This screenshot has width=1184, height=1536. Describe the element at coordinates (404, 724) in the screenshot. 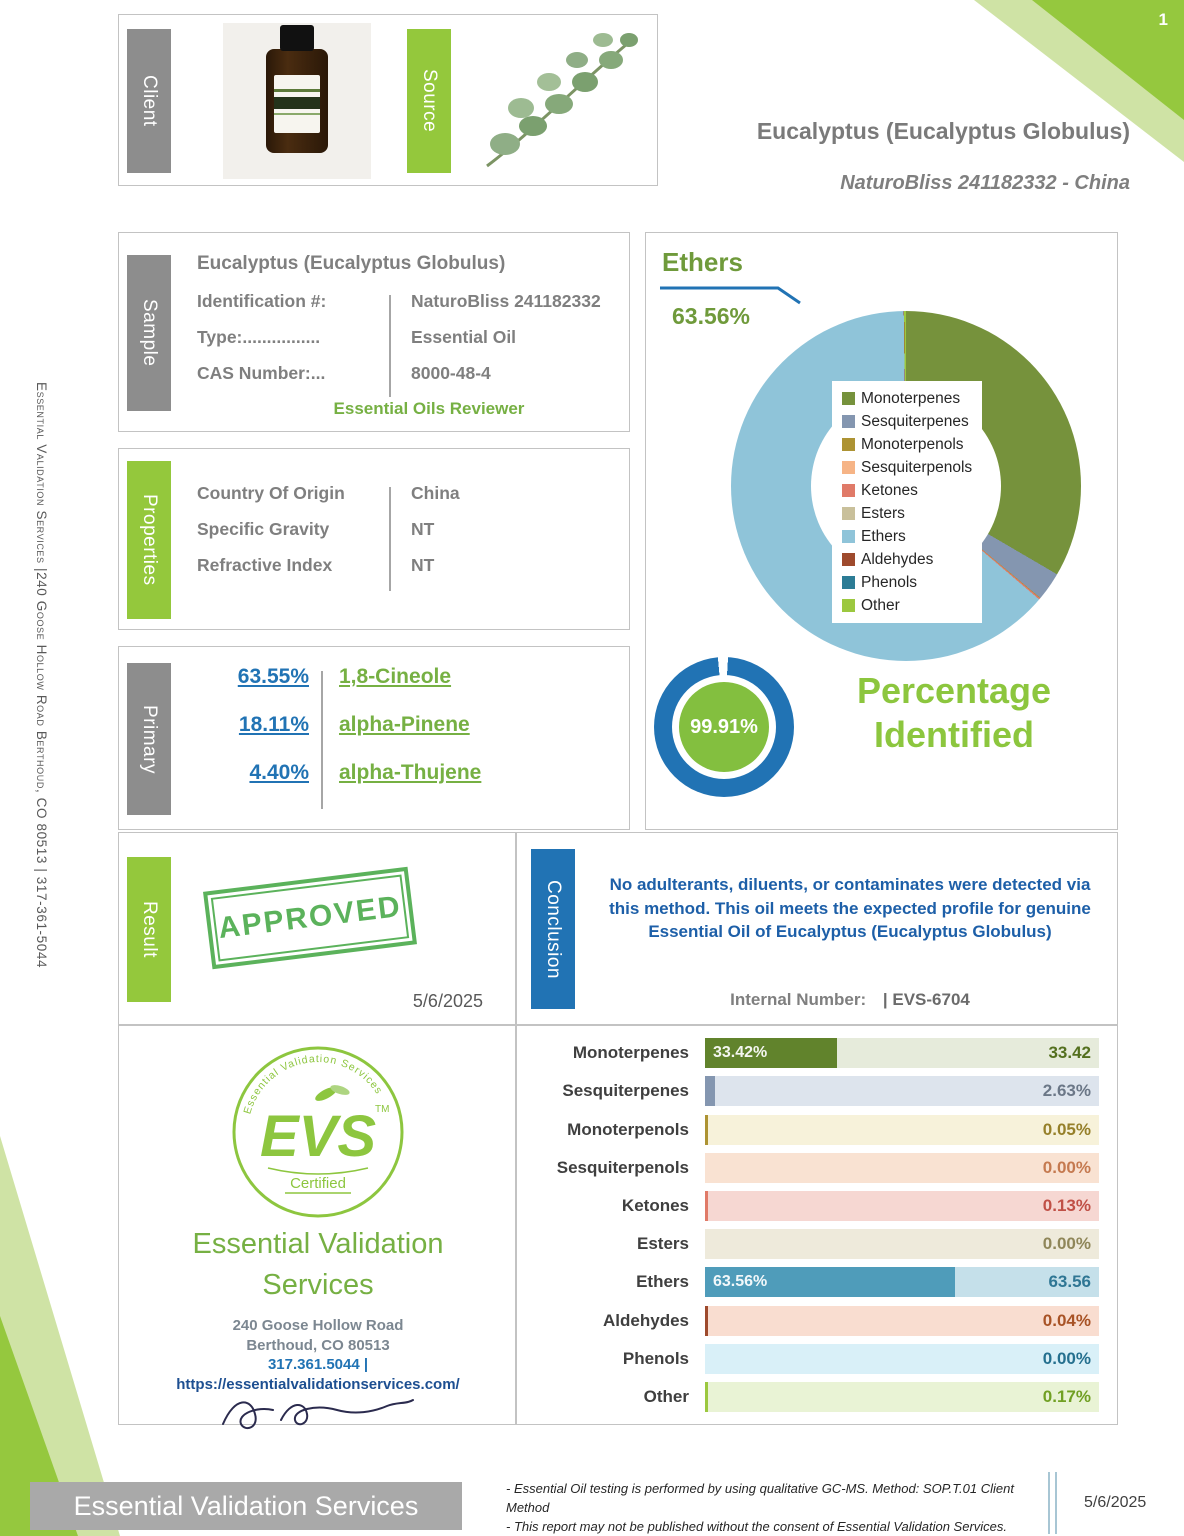

I see `constituent-name: alpha-Pinene` at that location.